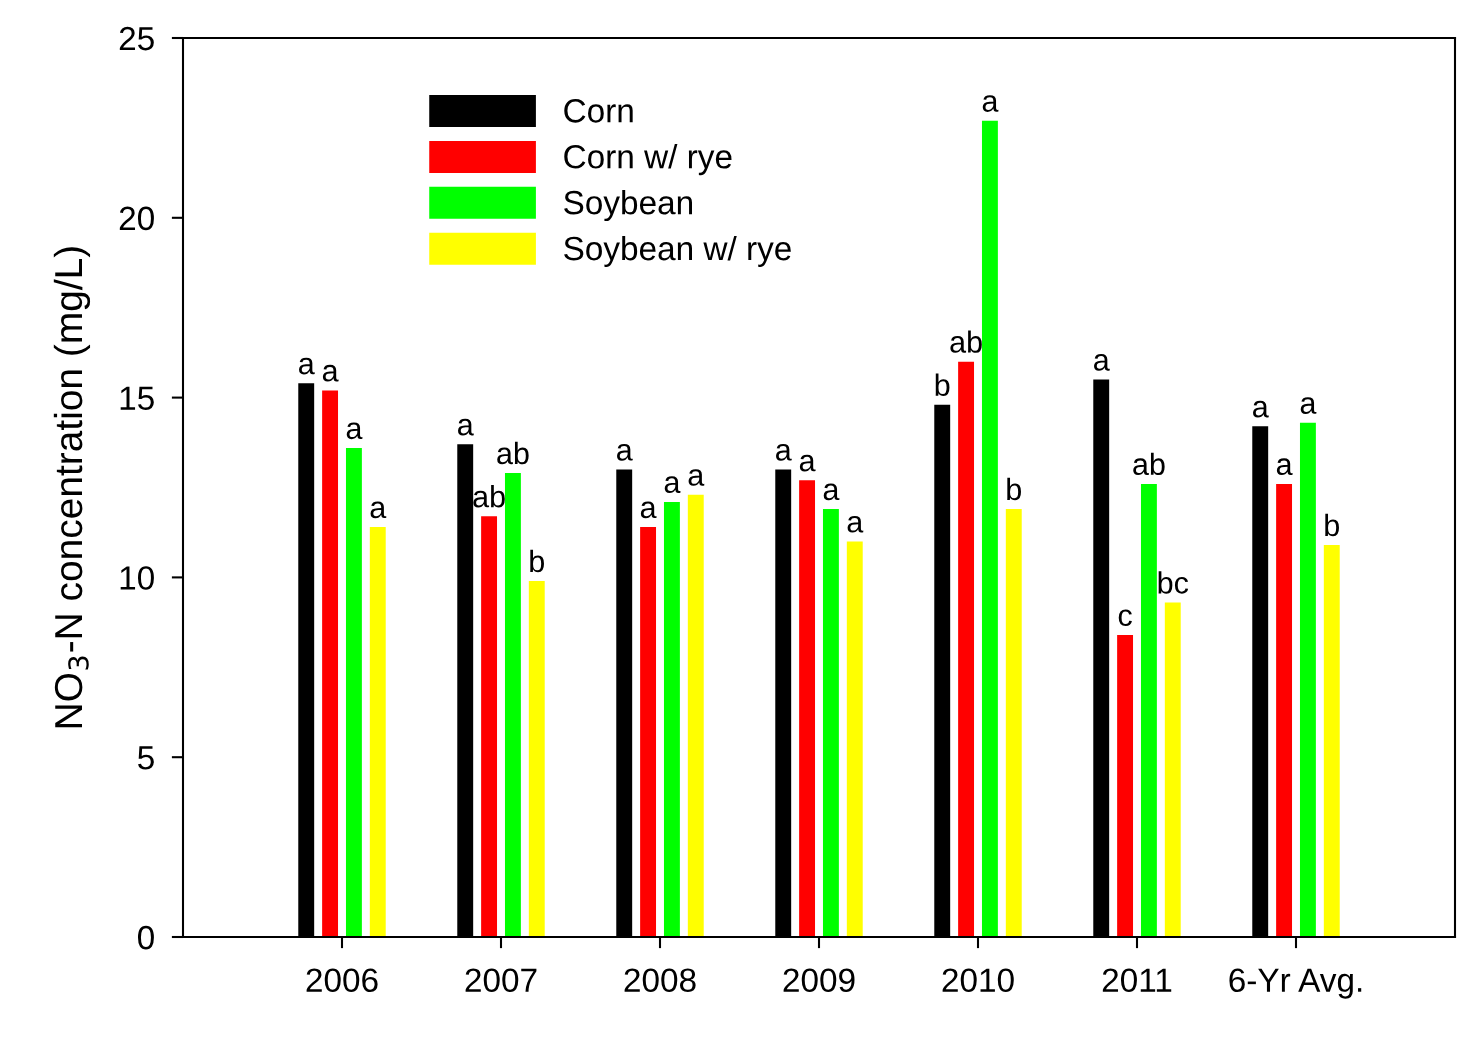 The height and width of the screenshot is (1044, 1463). Describe the element at coordinates (136, 218) in the screenshot. I see `y-tick-label: 20` at that location.